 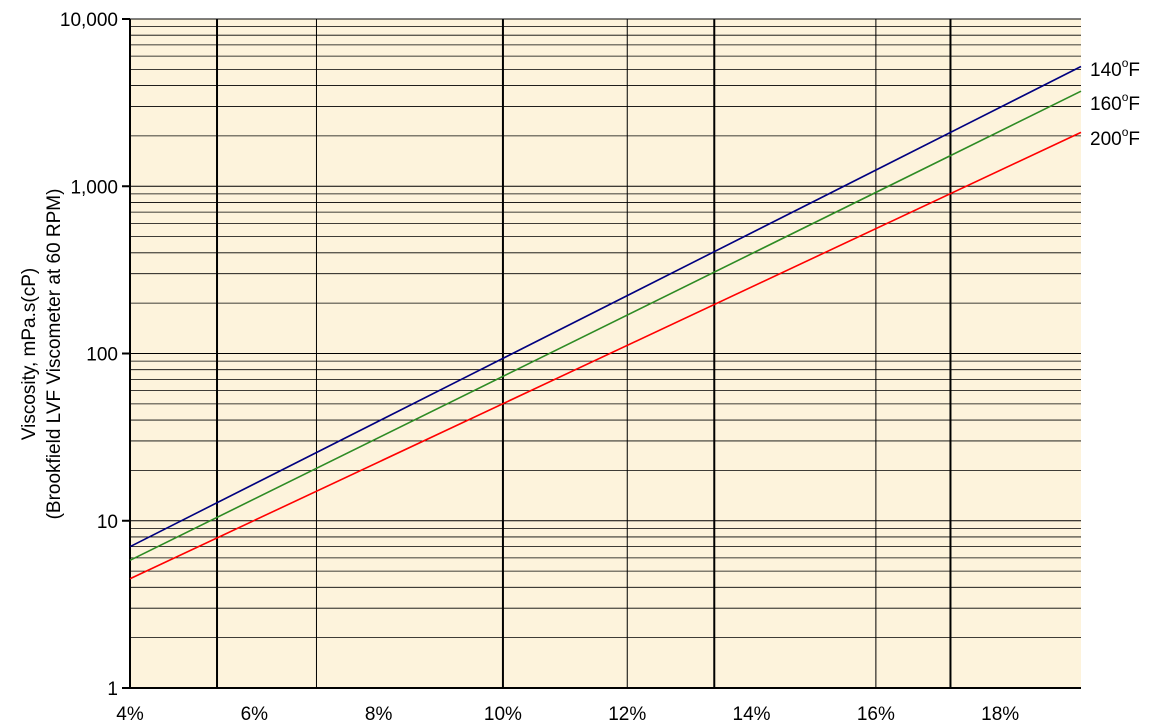 I want to click on y-axis-title: Viscosity, mPa.s(cP), so click(x=29, y=354).